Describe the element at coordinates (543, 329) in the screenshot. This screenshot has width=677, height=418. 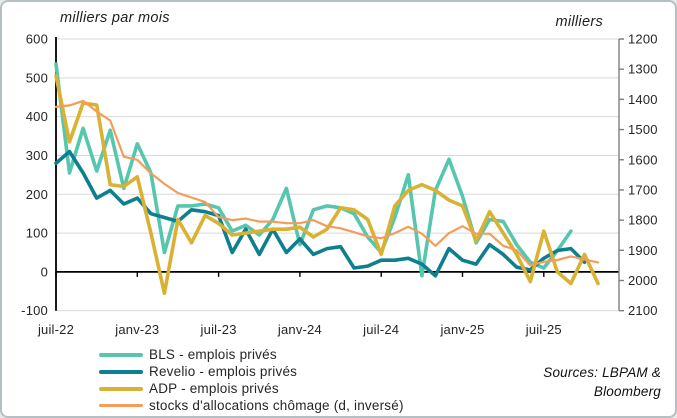
I see `x-axis-tick-label: juil-25` at that location.